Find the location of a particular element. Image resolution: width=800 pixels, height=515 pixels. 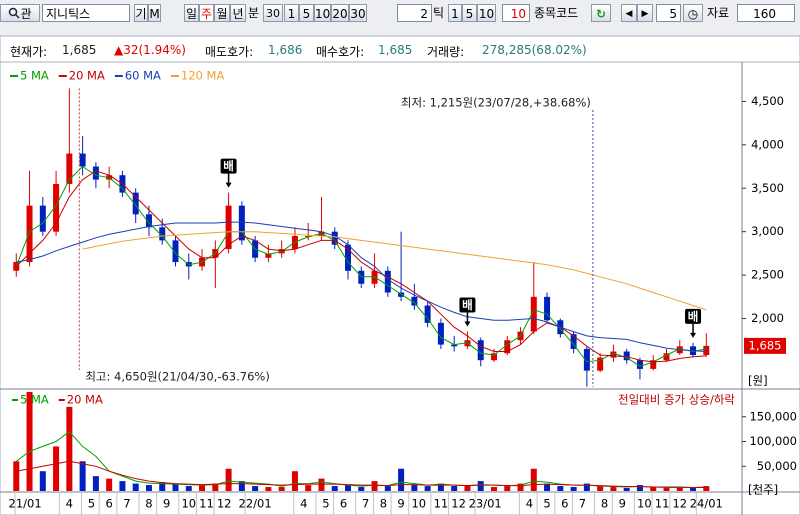

info-change: ▲32(1.94%) is located at coordinates (150, 50).